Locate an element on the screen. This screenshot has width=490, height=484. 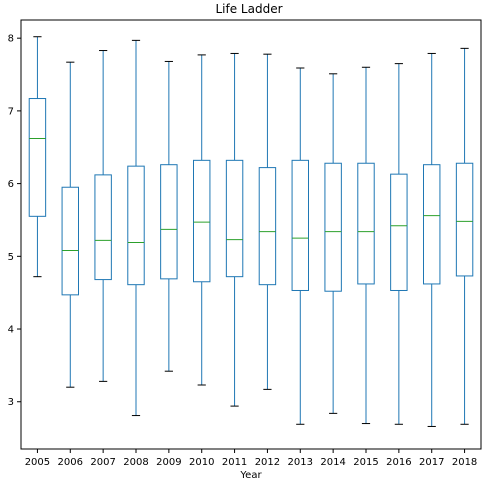
x-tick-label: 2010 is located at coordinates (201, 462).